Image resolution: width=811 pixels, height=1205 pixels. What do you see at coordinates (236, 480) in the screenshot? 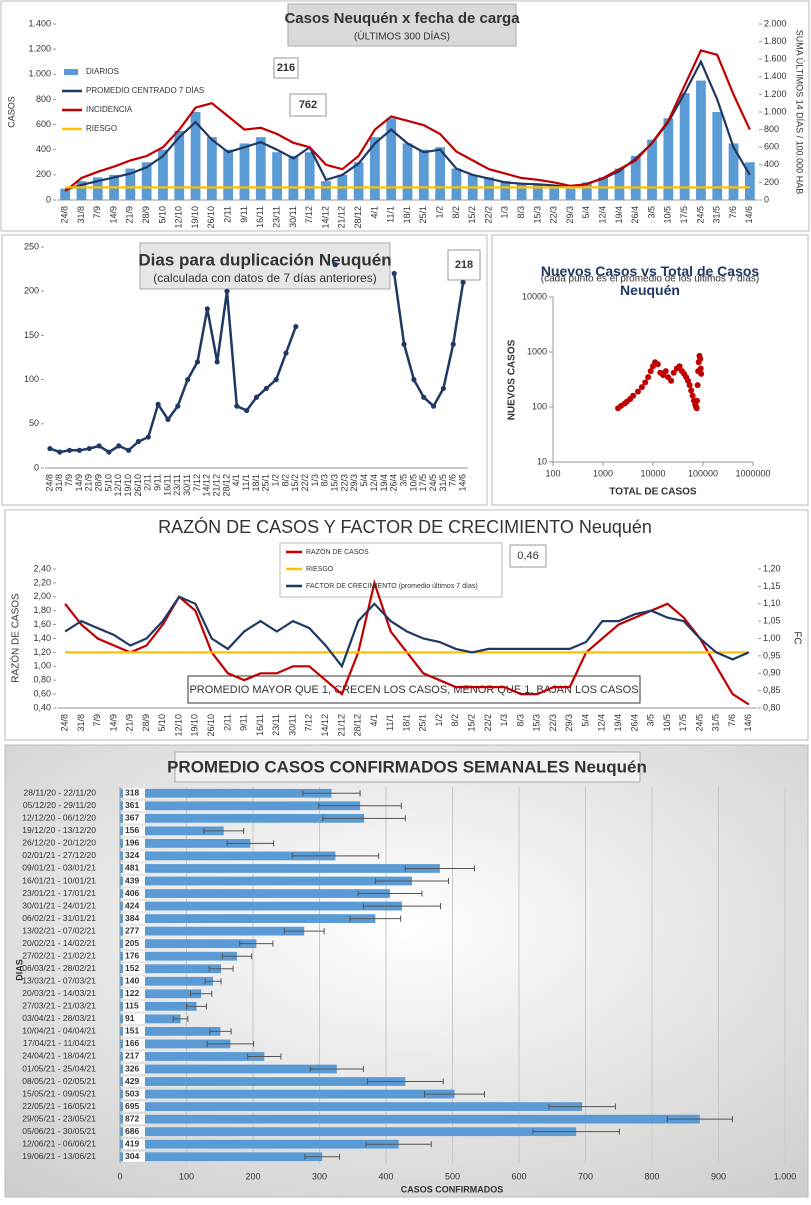
I see `x-tick-label: 4/1` at bounding box center [236, 480].